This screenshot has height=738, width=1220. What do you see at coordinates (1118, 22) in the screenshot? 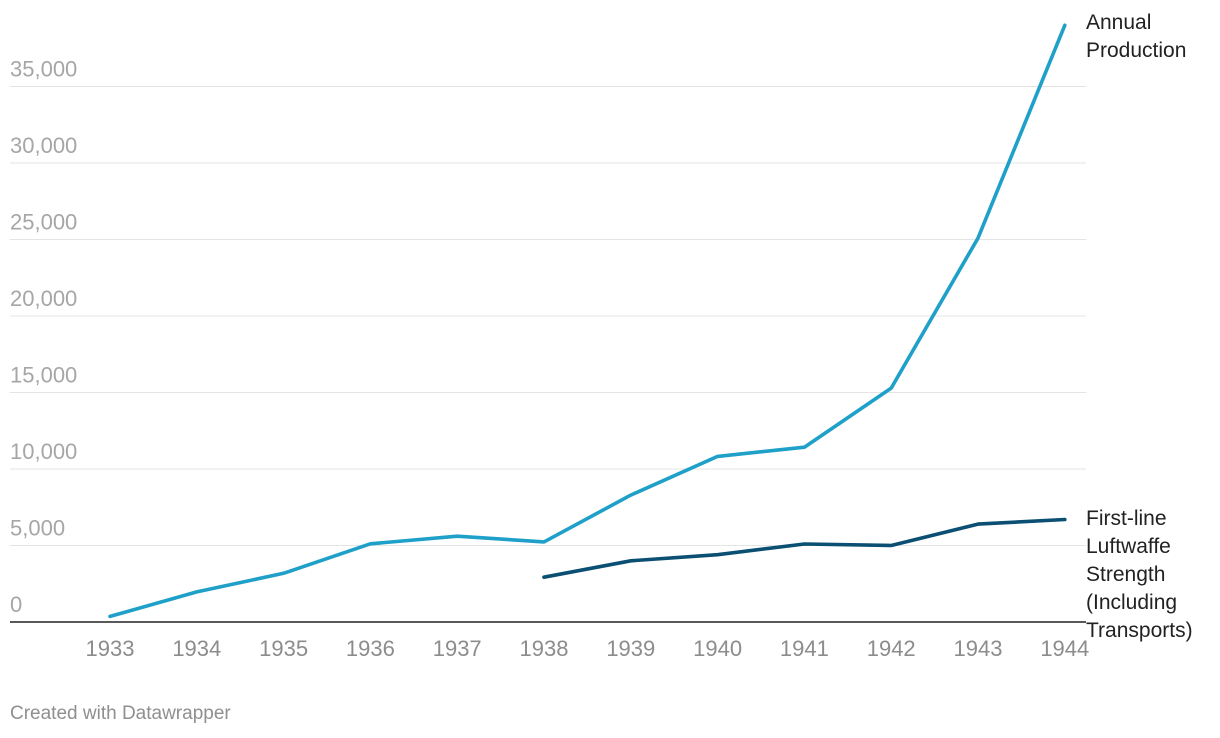
I see `series-label: Annual` at bounding box center [1118, 22].